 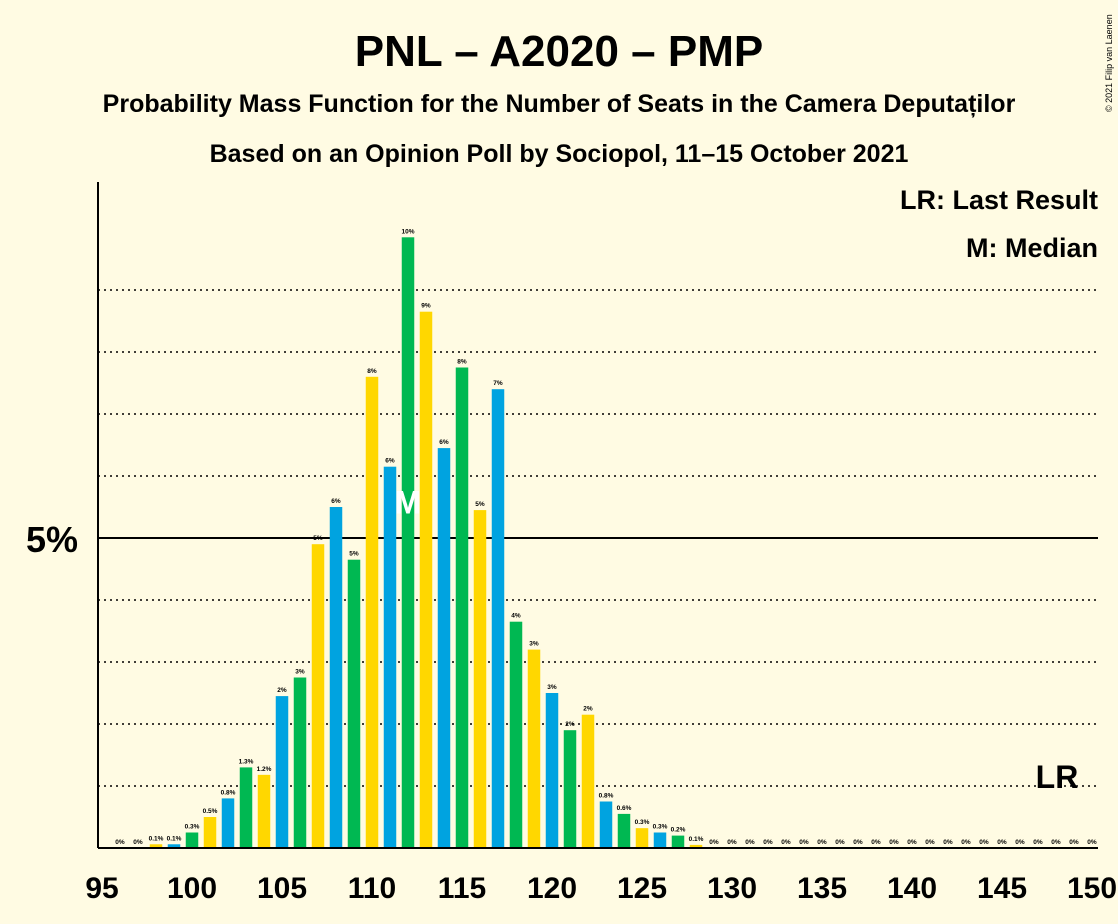 I want to click on data-label-seat-114: 6%, so click(x=444, y=442).